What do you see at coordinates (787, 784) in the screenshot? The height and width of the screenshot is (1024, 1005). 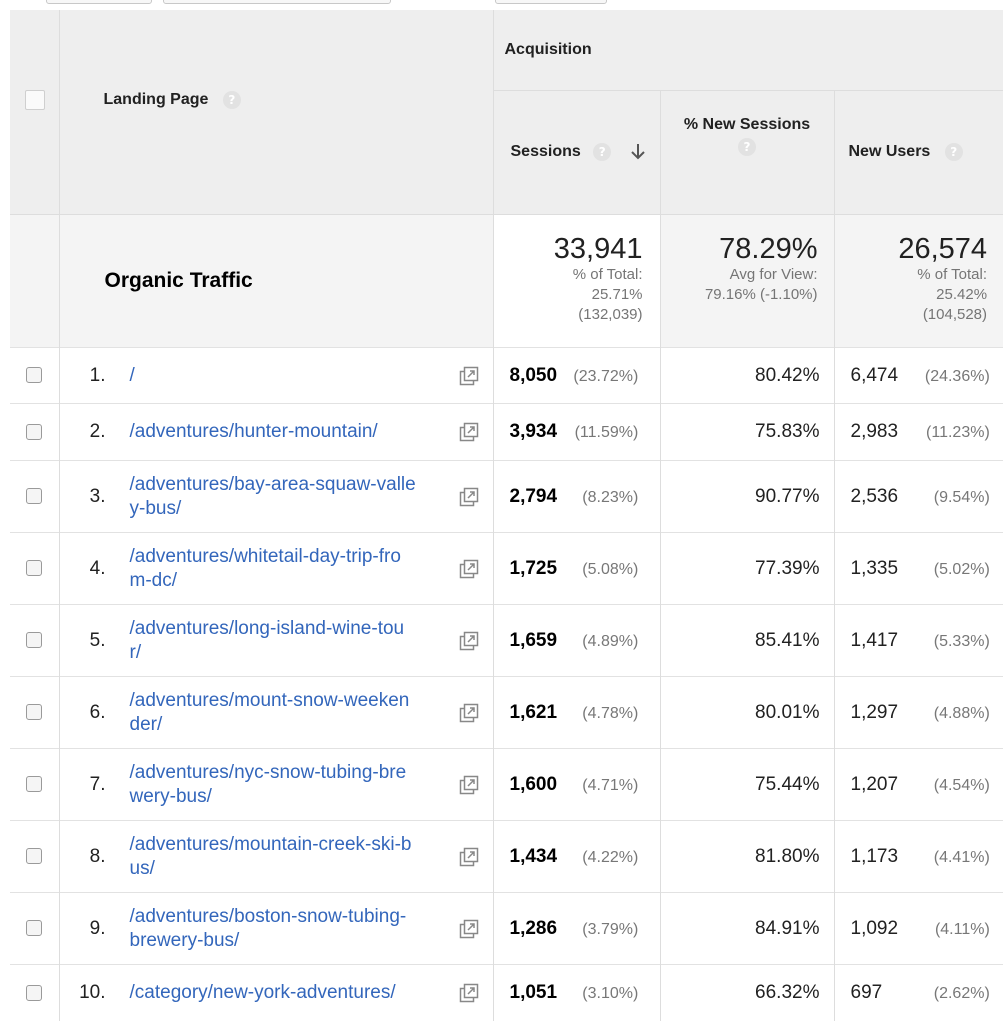 I see `new-sessions-value: 75.44%` at bounding box center [787, 784].